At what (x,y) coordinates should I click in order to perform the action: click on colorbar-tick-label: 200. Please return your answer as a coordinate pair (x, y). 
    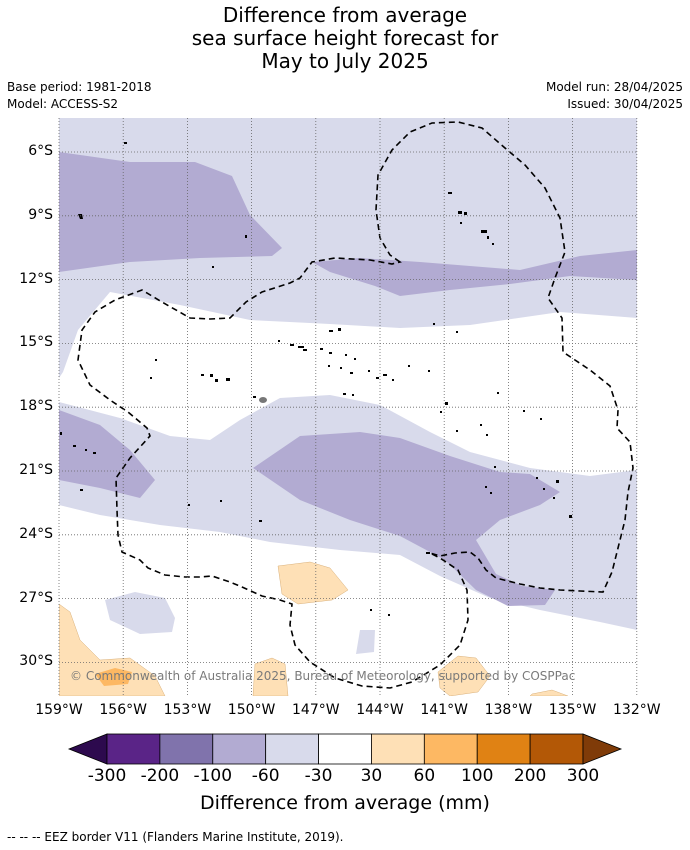
    Looking at the image, I should click on (530, 776).